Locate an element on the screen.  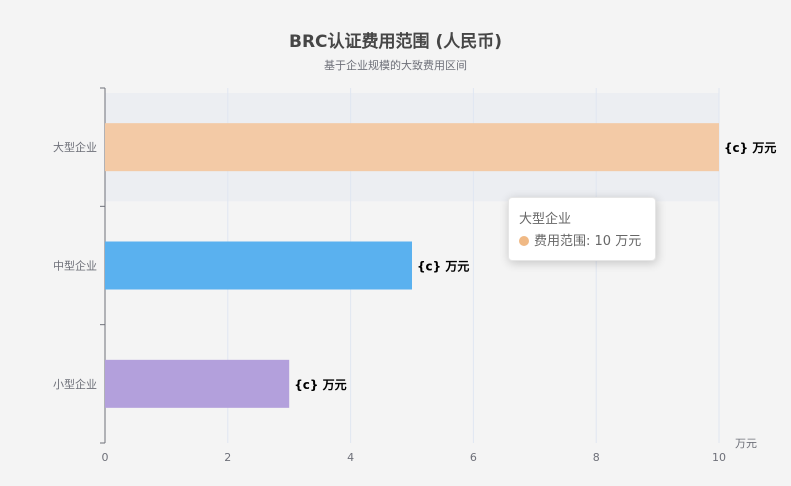
chart-title: BRC认证费用范围 (人民币) is located at coordinates (395, 42).